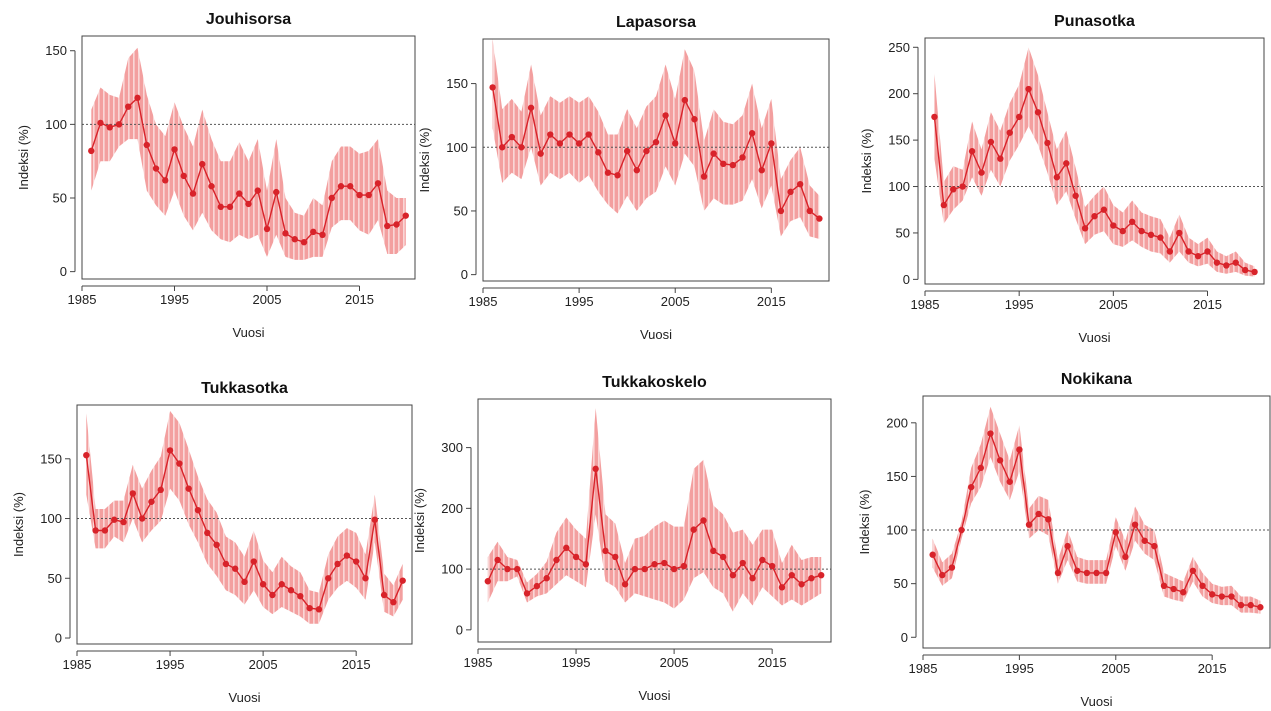  I want to click on y-tick-label: 0, so click(464, 274).